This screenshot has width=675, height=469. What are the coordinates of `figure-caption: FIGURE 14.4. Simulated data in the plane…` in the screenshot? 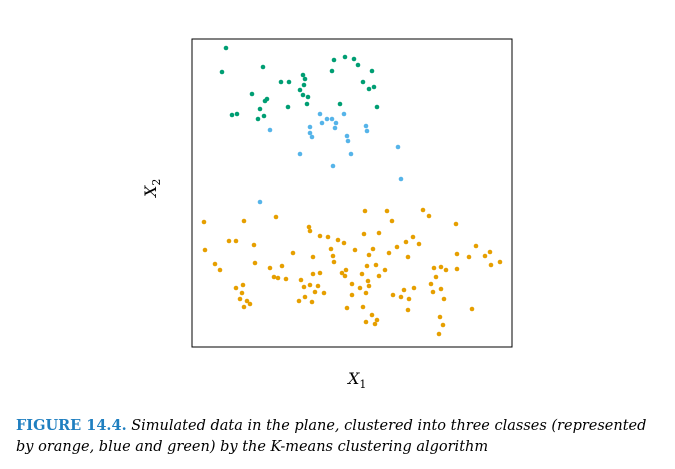 It's located at (341, 436).